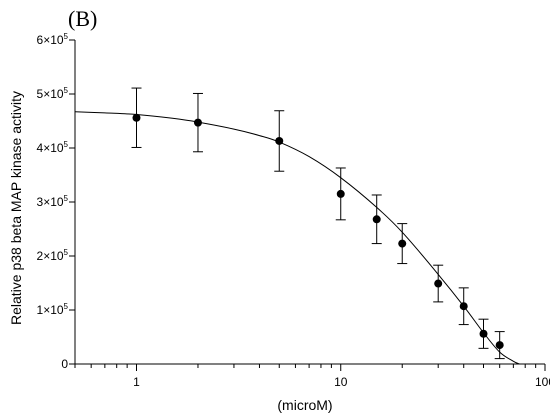  Describe the element at coordinates (53, 93) in the screenshot. I see `y-tick-label: 5×10⁵` at that location.